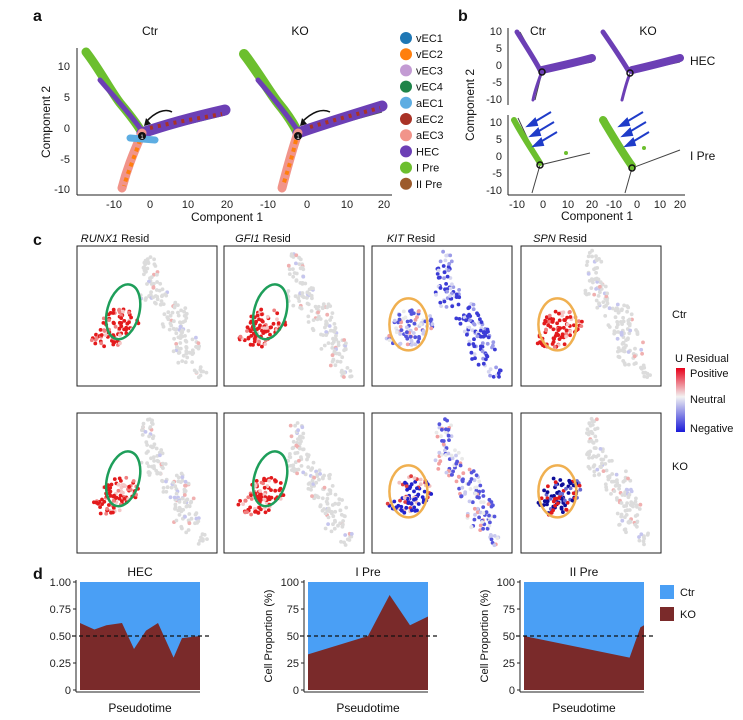  I want to click on panel-c-row-ko: KO, so click(680, 467).